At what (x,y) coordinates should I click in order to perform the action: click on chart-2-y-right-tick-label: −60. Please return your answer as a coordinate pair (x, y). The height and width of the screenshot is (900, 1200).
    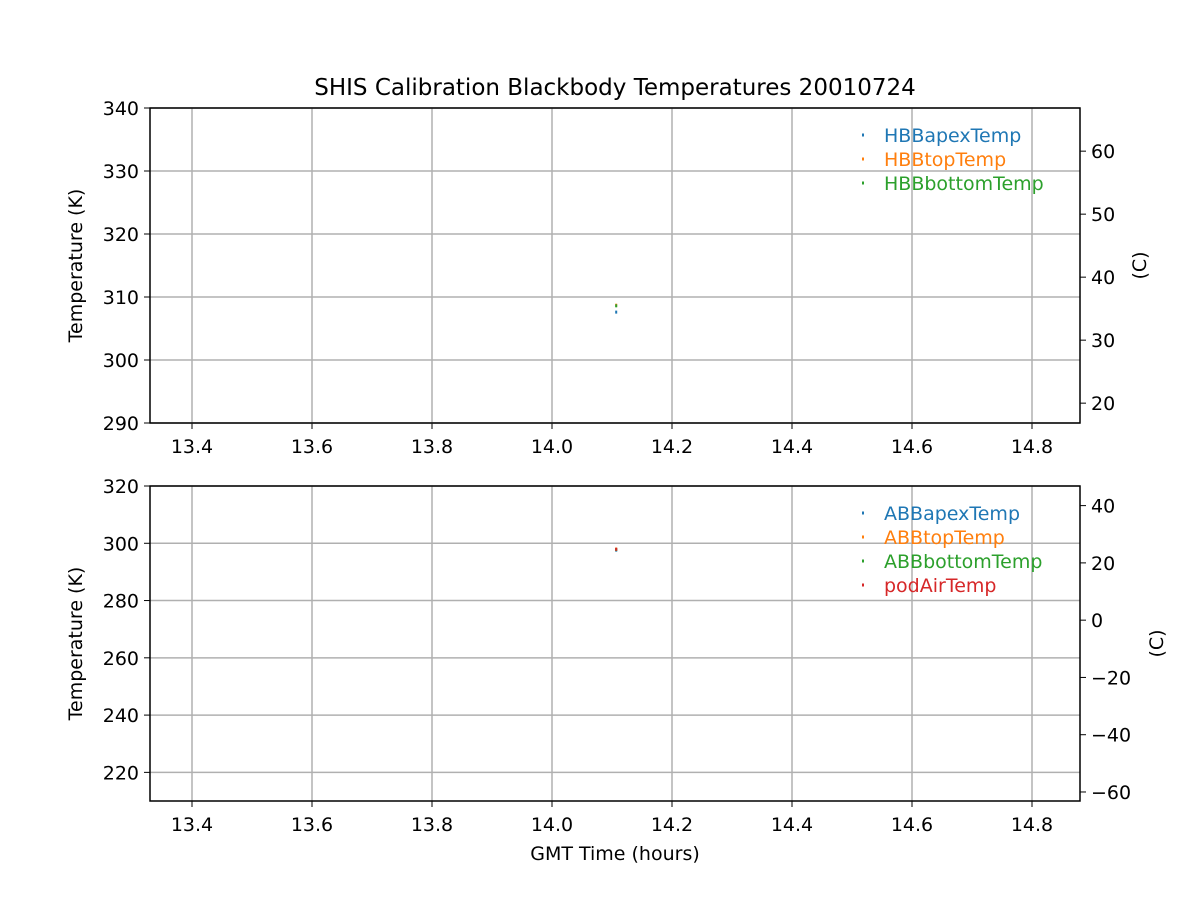
    Looking at the image, I should click on (1111, 793).